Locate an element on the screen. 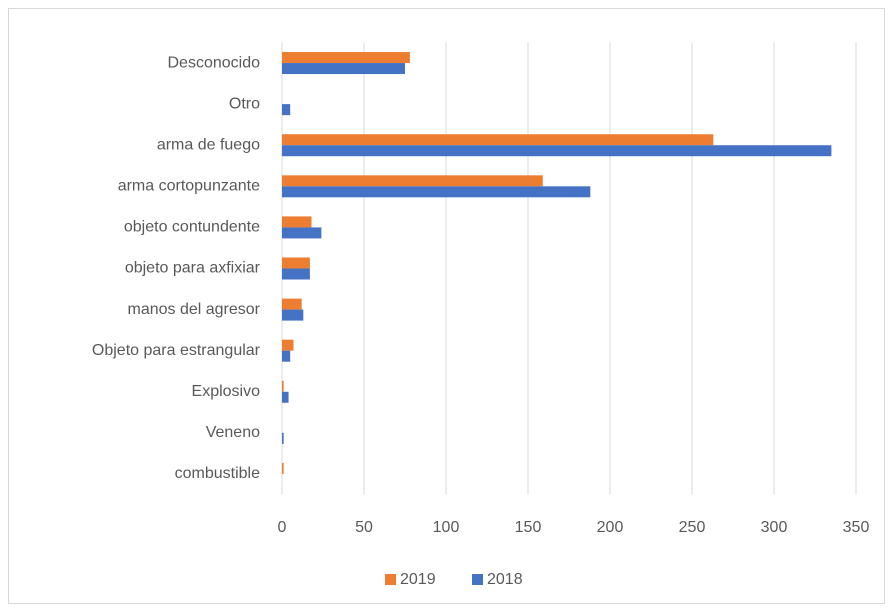  y-tick-label: Desconocido is located at coordinates (214, 62).